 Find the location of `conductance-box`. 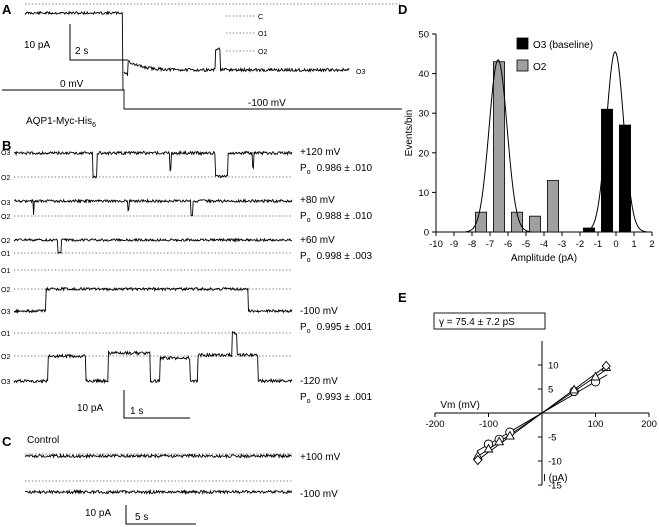

conductance-box is located at coordinates (489, 321).